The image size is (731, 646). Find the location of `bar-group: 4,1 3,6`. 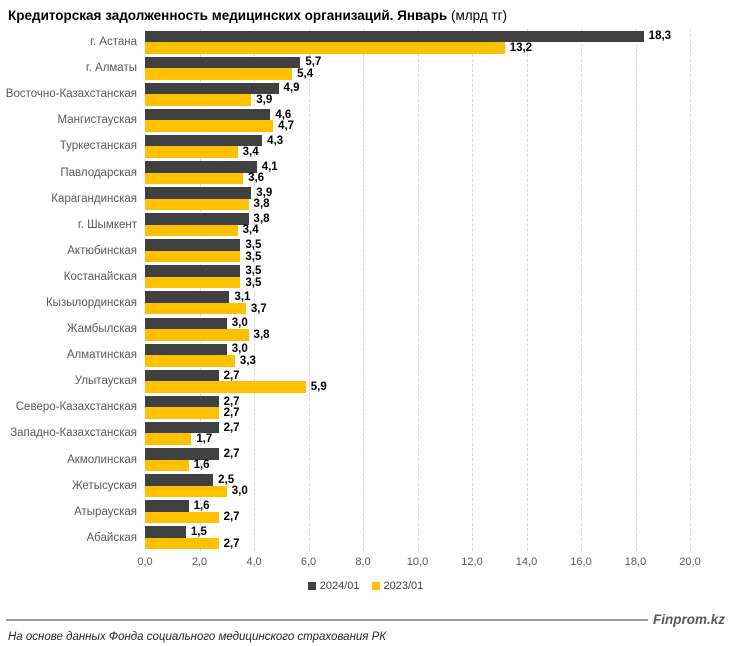

bar-group: 4,1 3,6 is located at coordinates (417, 172).